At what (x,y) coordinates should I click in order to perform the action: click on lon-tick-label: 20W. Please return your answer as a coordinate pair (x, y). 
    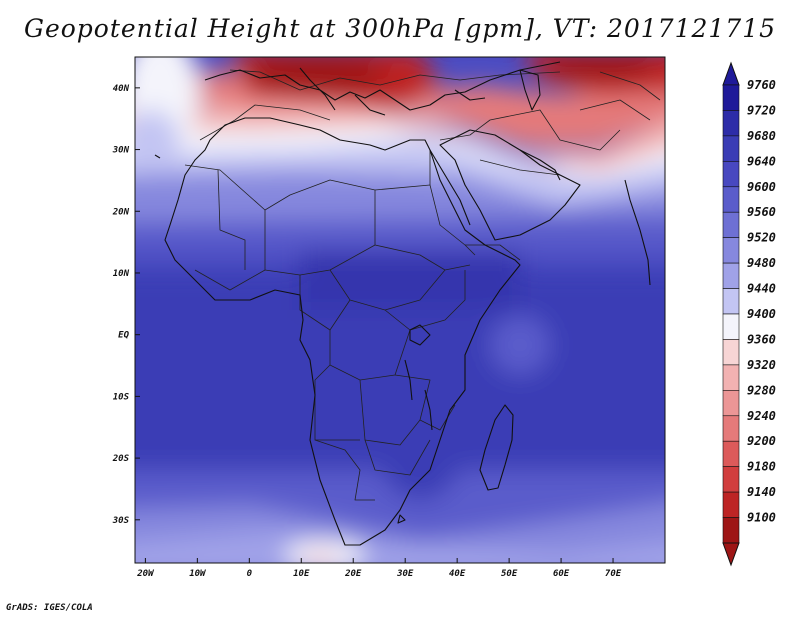
    Looking at the image, I should click on (145, 574).